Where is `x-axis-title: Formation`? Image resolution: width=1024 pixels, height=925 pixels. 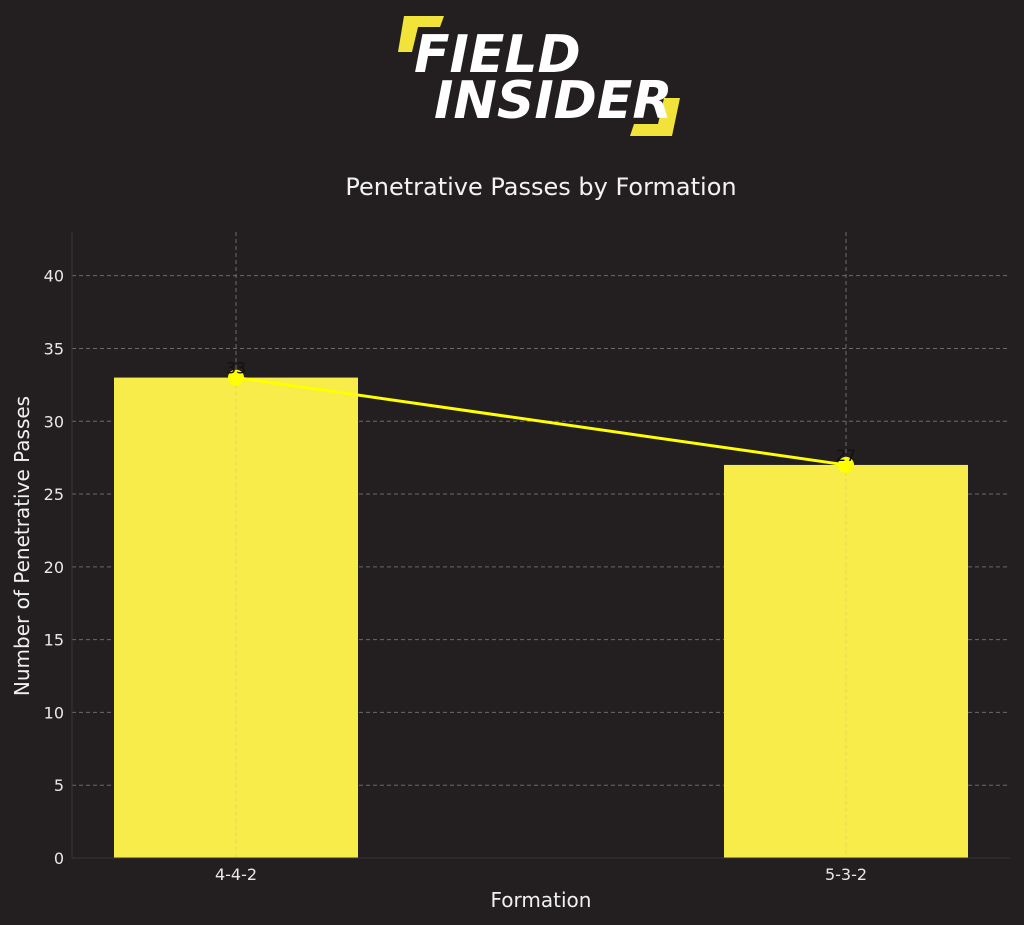
x-axis-title: Formation is located at coordinates (541, 900).